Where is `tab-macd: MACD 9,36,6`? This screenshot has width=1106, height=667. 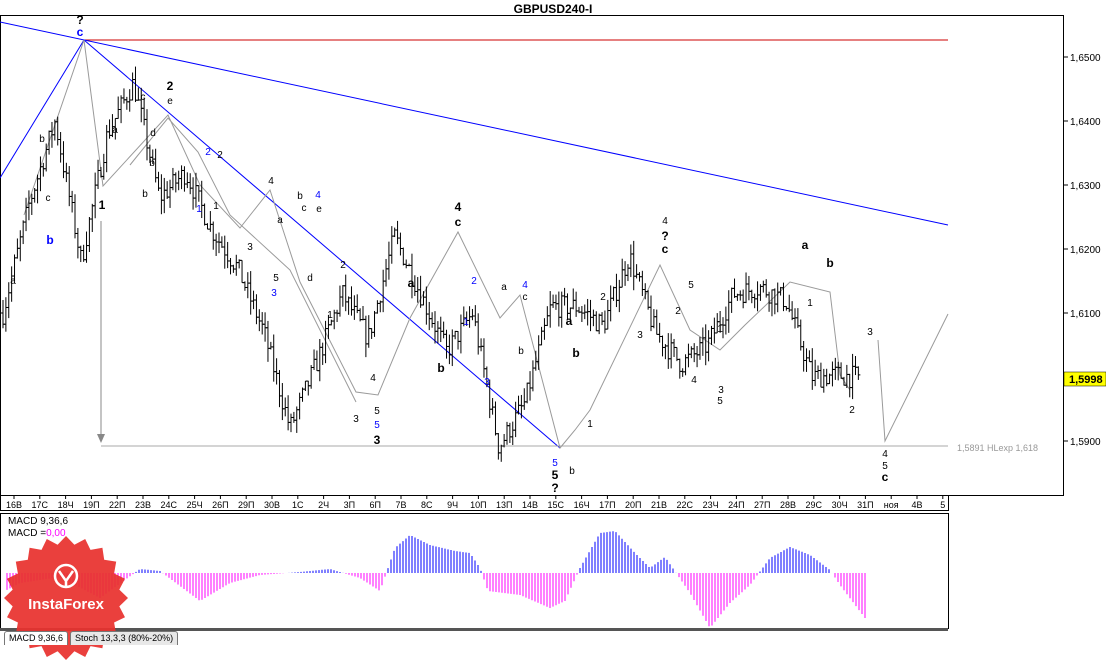
tab-macd: MACD 9,36,6 is located at coordinates (36, 638).